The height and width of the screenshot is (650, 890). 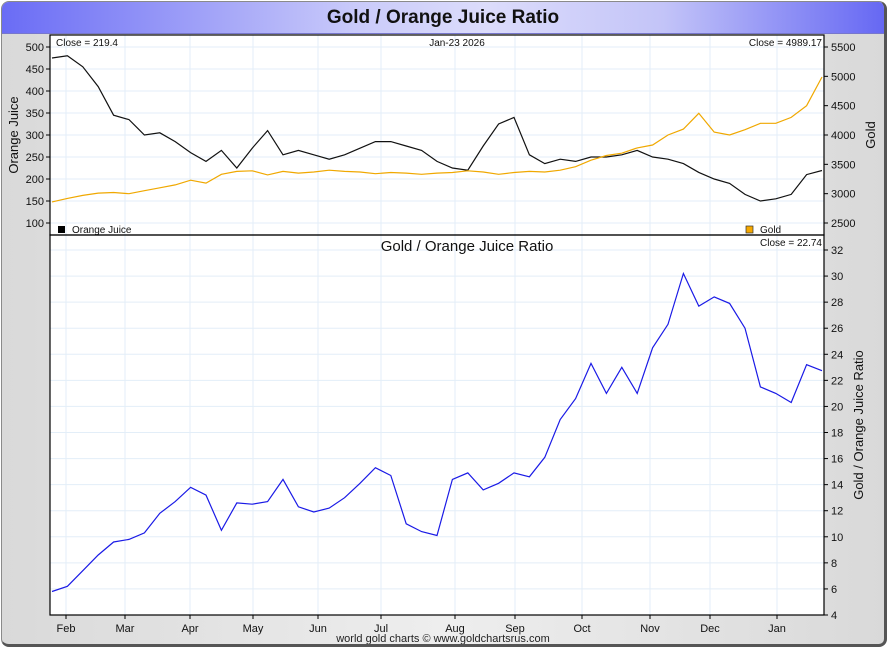 What do you see at coordinates (66, 629) in the screenshot?
I see `x-axis-tick-label: Feb` at bounding box center [66, 629].